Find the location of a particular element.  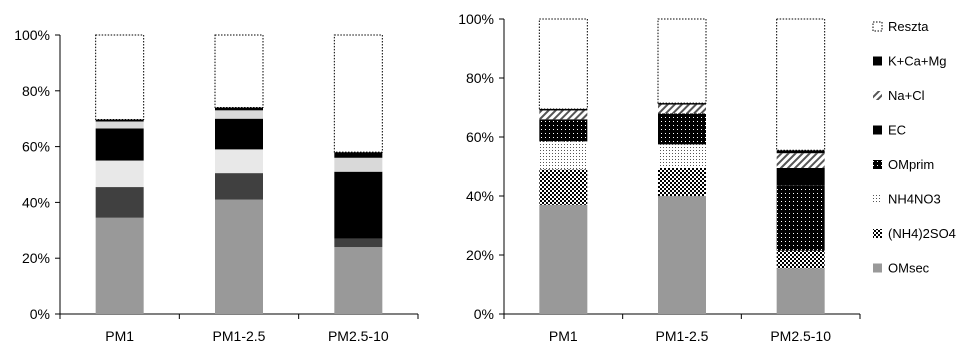

legend-label: Reszta is located at coordinates (908, 26).